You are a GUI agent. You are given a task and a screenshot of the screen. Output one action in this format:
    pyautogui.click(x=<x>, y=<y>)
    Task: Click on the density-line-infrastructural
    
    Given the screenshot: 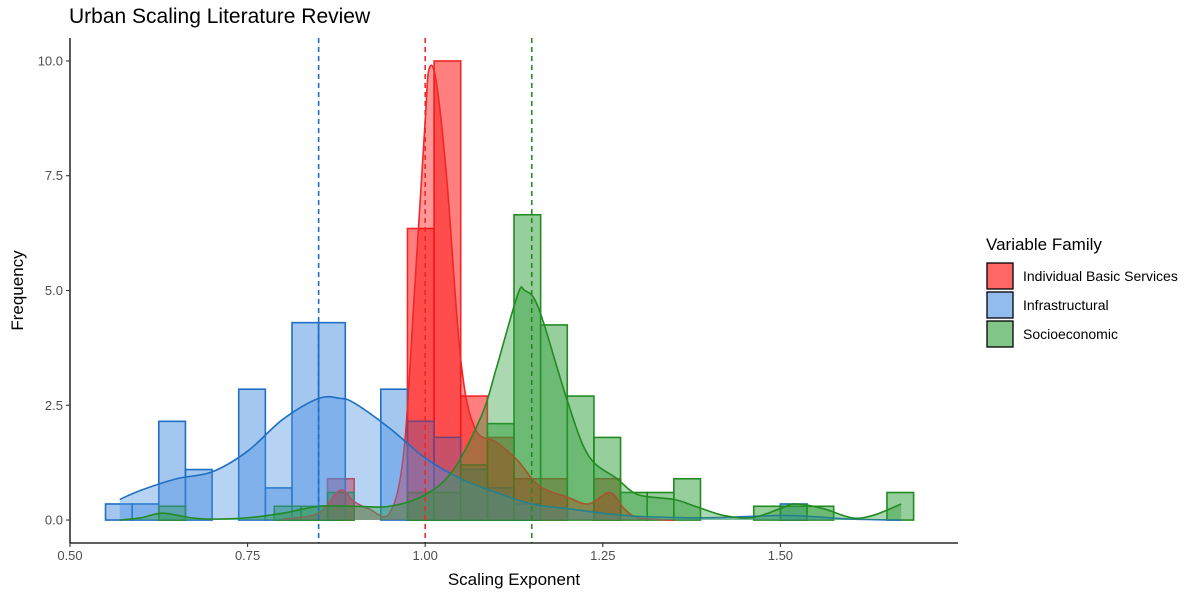 What is the action you would take?
    pyautogui.click(x=510, y=458)
    